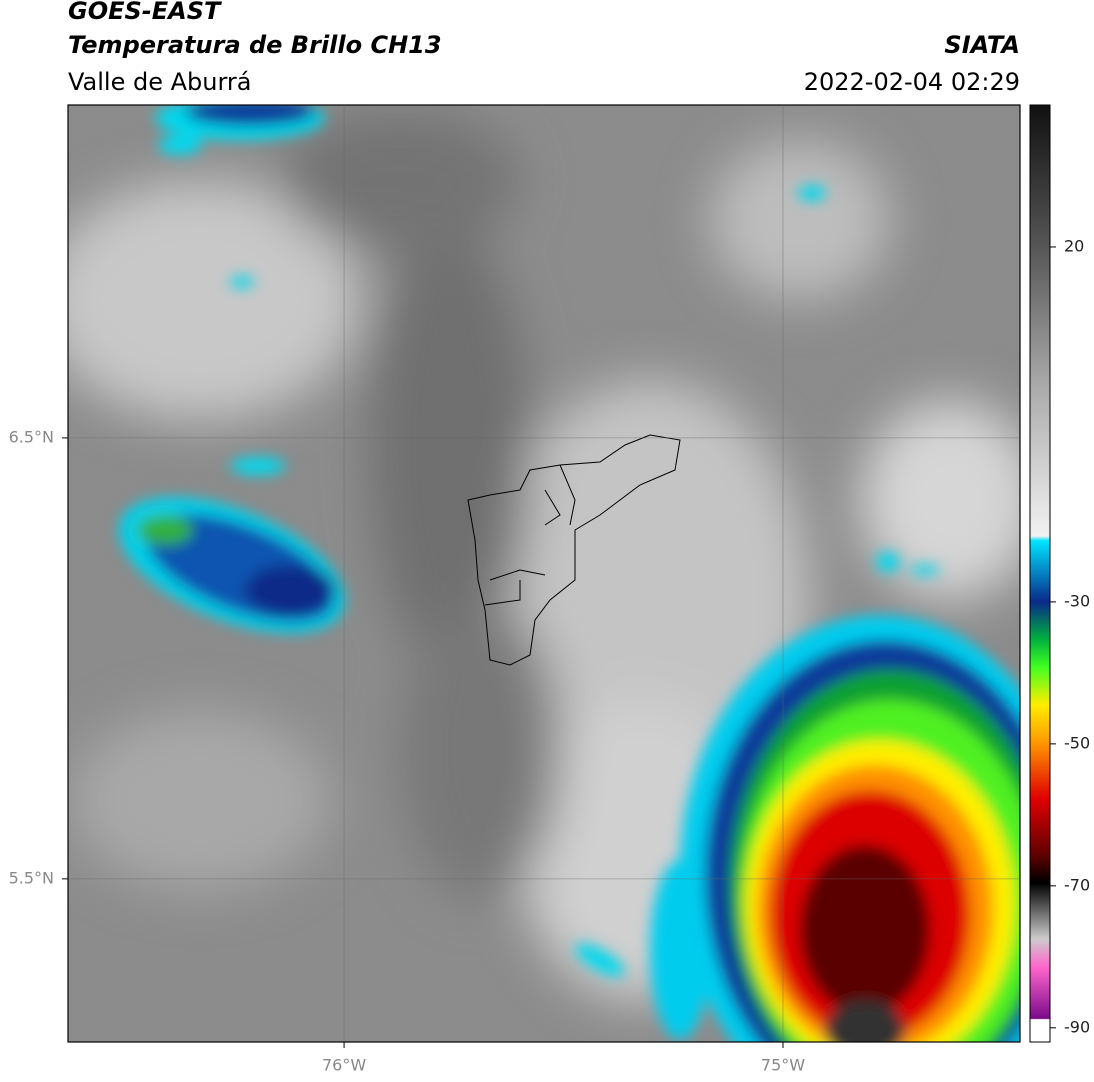  What do you see at coordinates (344, 1065) in the screenshot?
I see `x-tick-label: 76°W` at bounding box center [344, 1065].